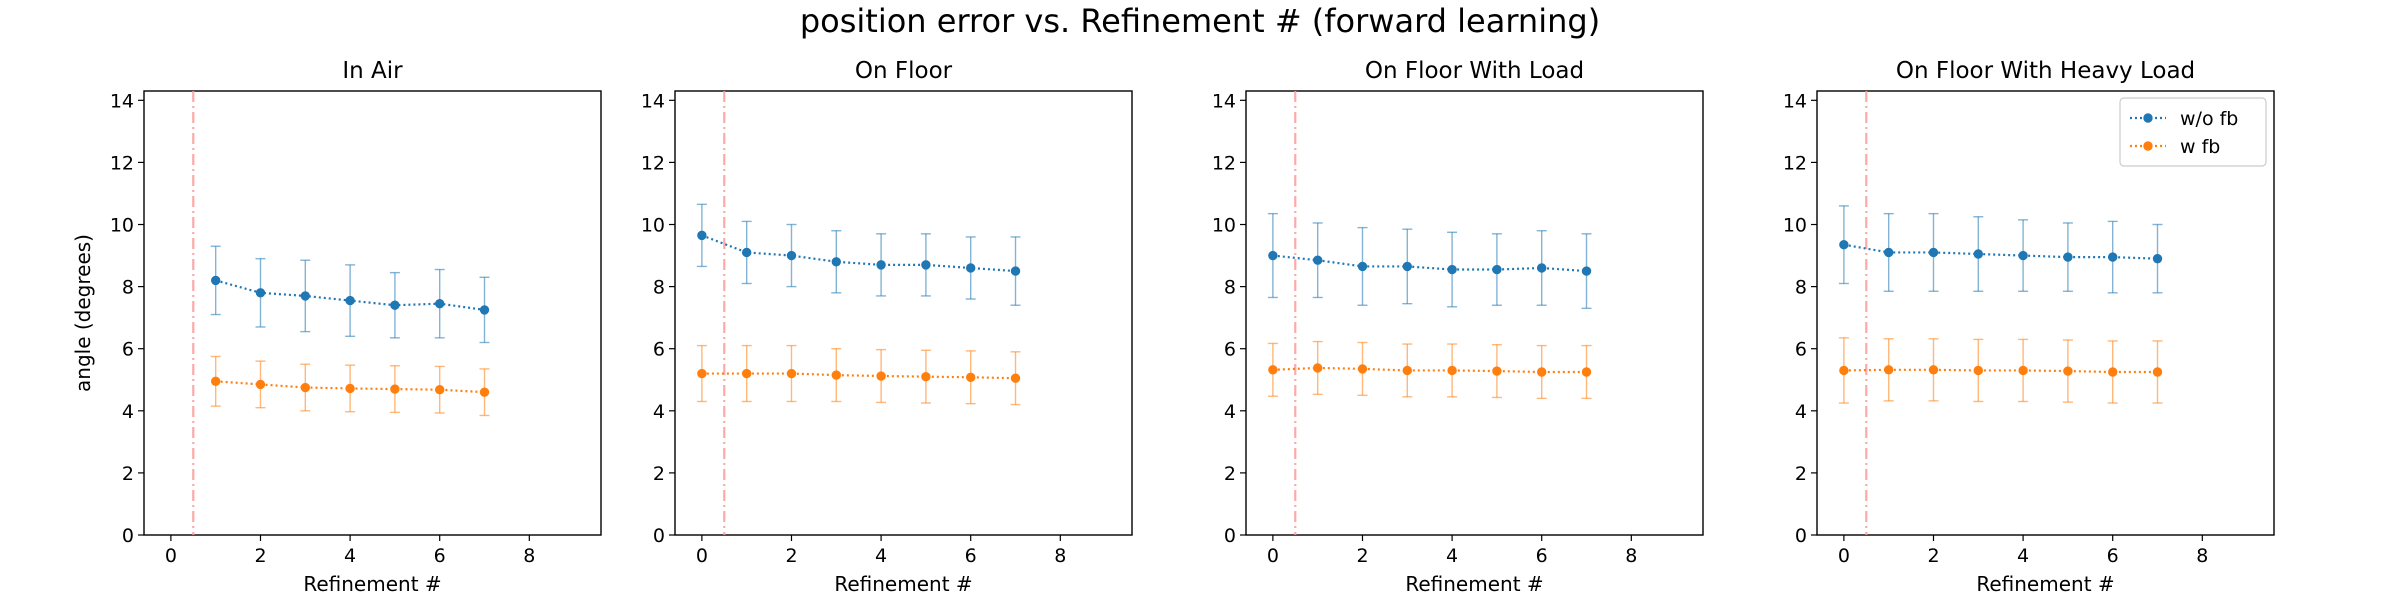 The width and height of the screenshot is (2400, 600). I want to click on legend: w/o fb w fb, so click(2193, 132).